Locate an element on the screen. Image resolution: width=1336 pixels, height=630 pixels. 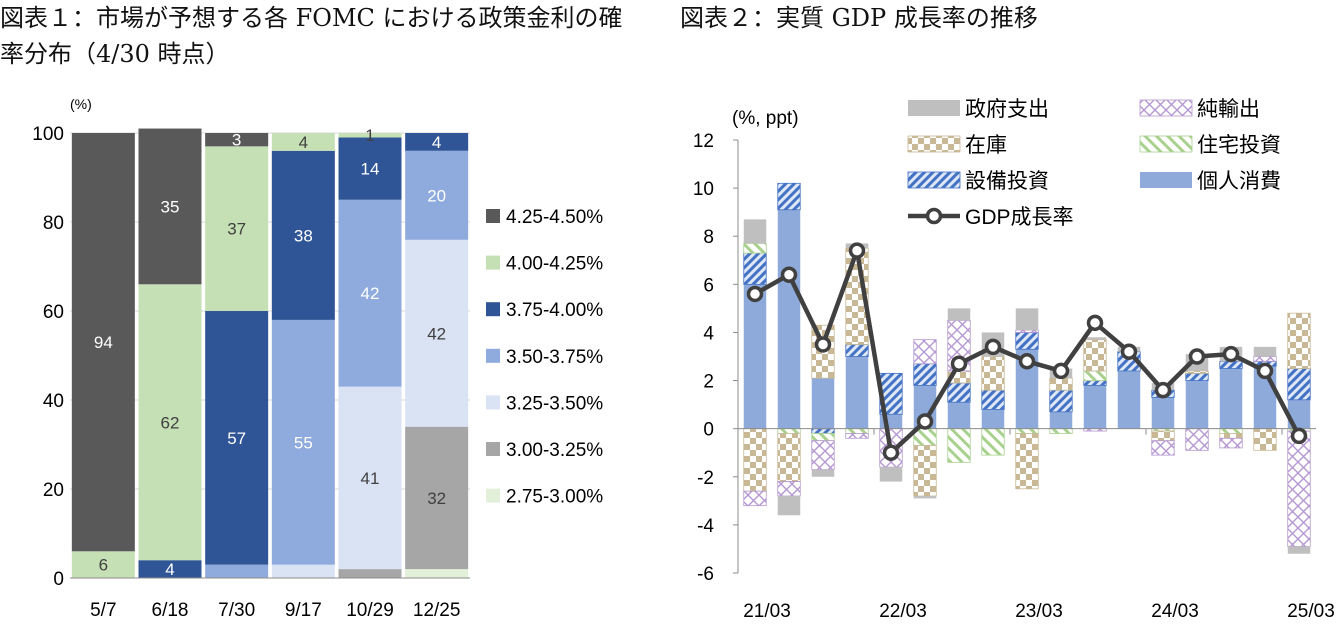
chart1-data-label: 35 is located at coordinates (170, 206).